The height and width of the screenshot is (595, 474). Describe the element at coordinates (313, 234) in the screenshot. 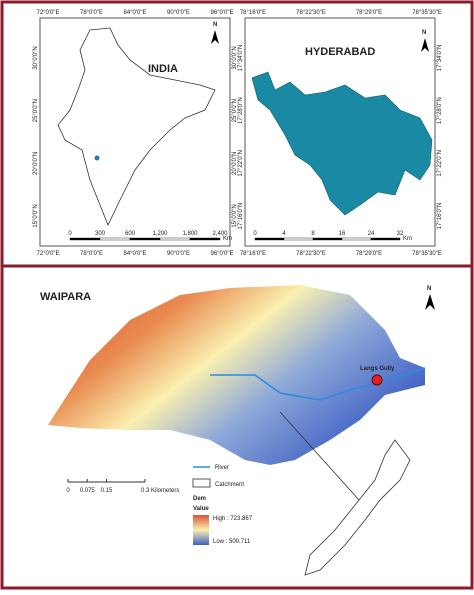

I see `scale-label: 8` at that location.